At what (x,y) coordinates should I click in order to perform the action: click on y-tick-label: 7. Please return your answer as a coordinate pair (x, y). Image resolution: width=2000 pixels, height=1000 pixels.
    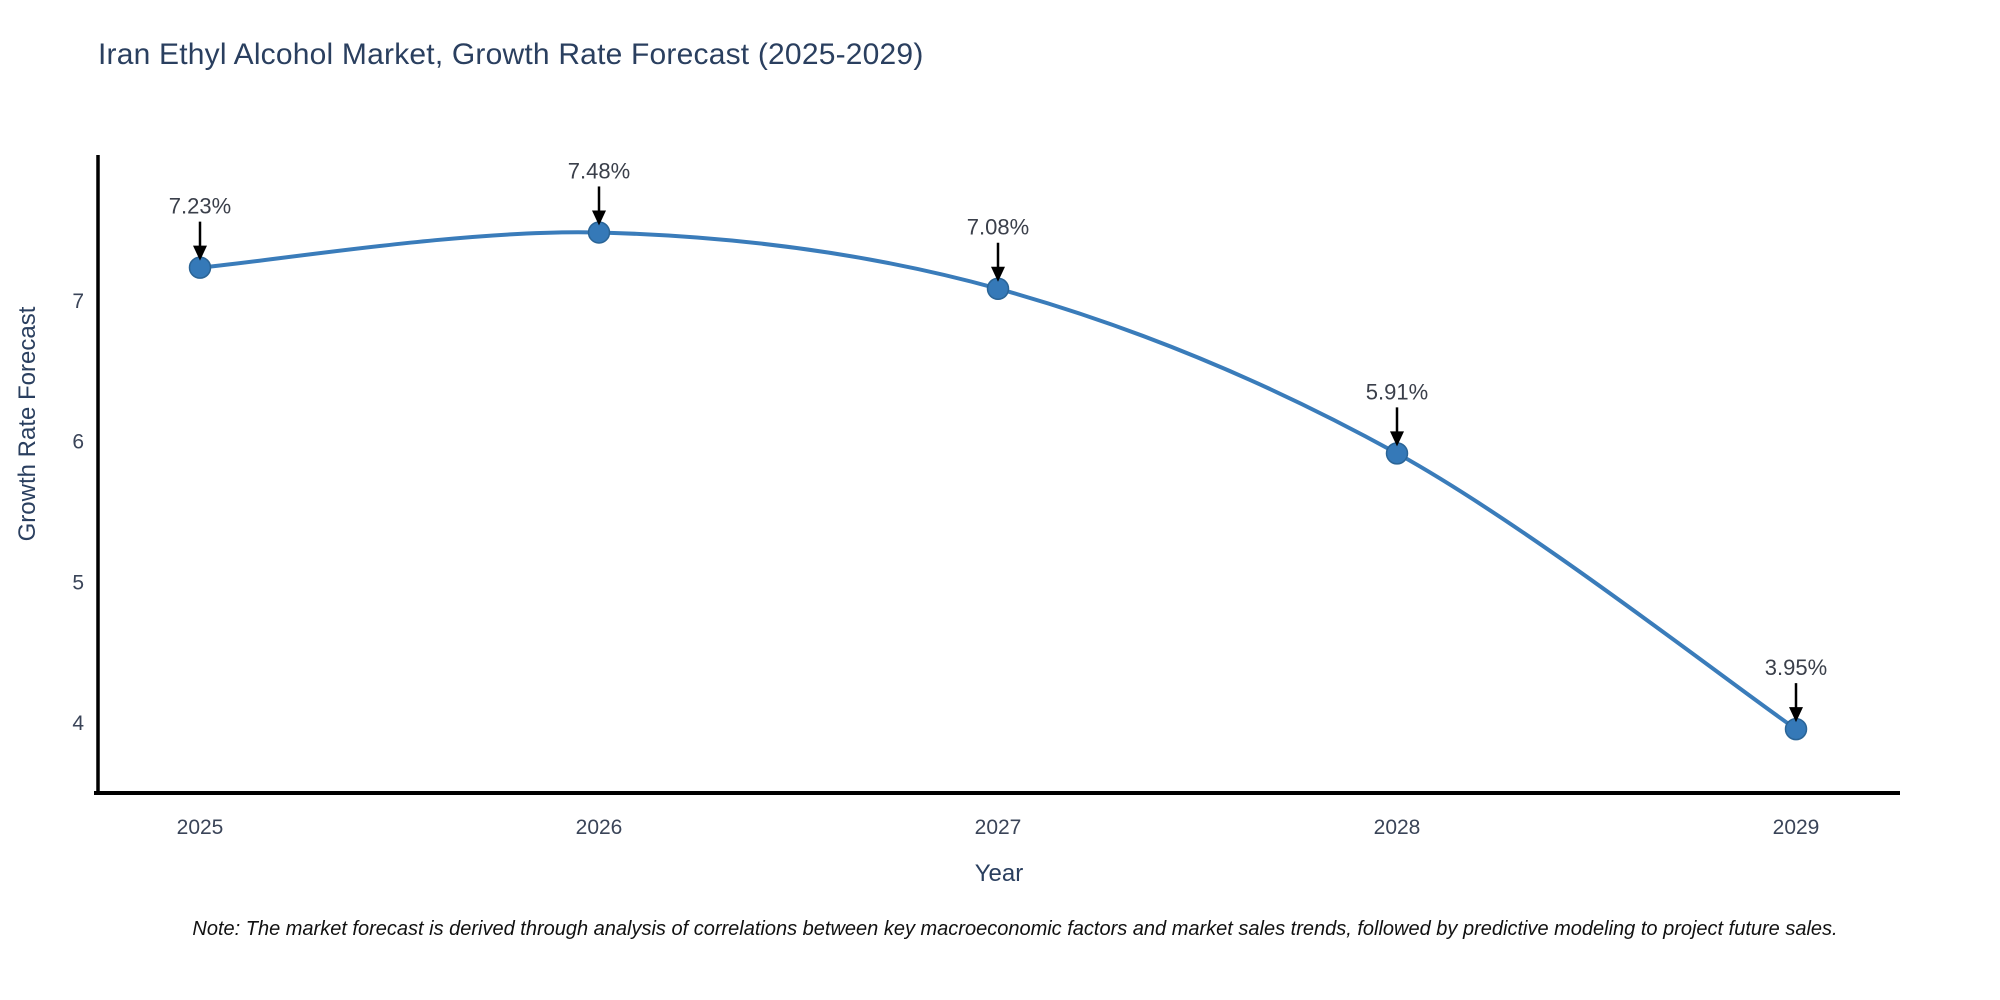
    Looking at the image, I should click on (78, 301).